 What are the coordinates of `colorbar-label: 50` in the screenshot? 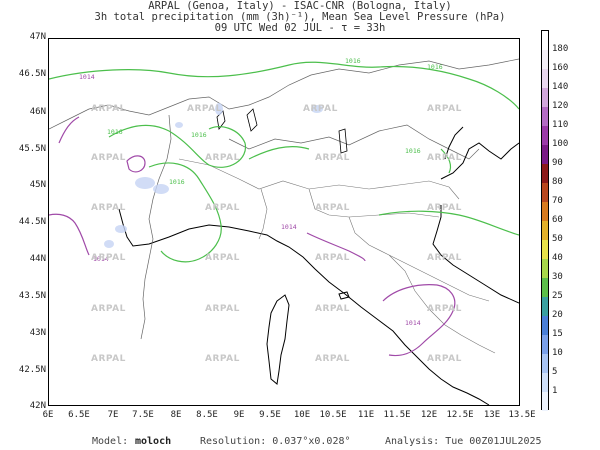 It's located at (557, 239).